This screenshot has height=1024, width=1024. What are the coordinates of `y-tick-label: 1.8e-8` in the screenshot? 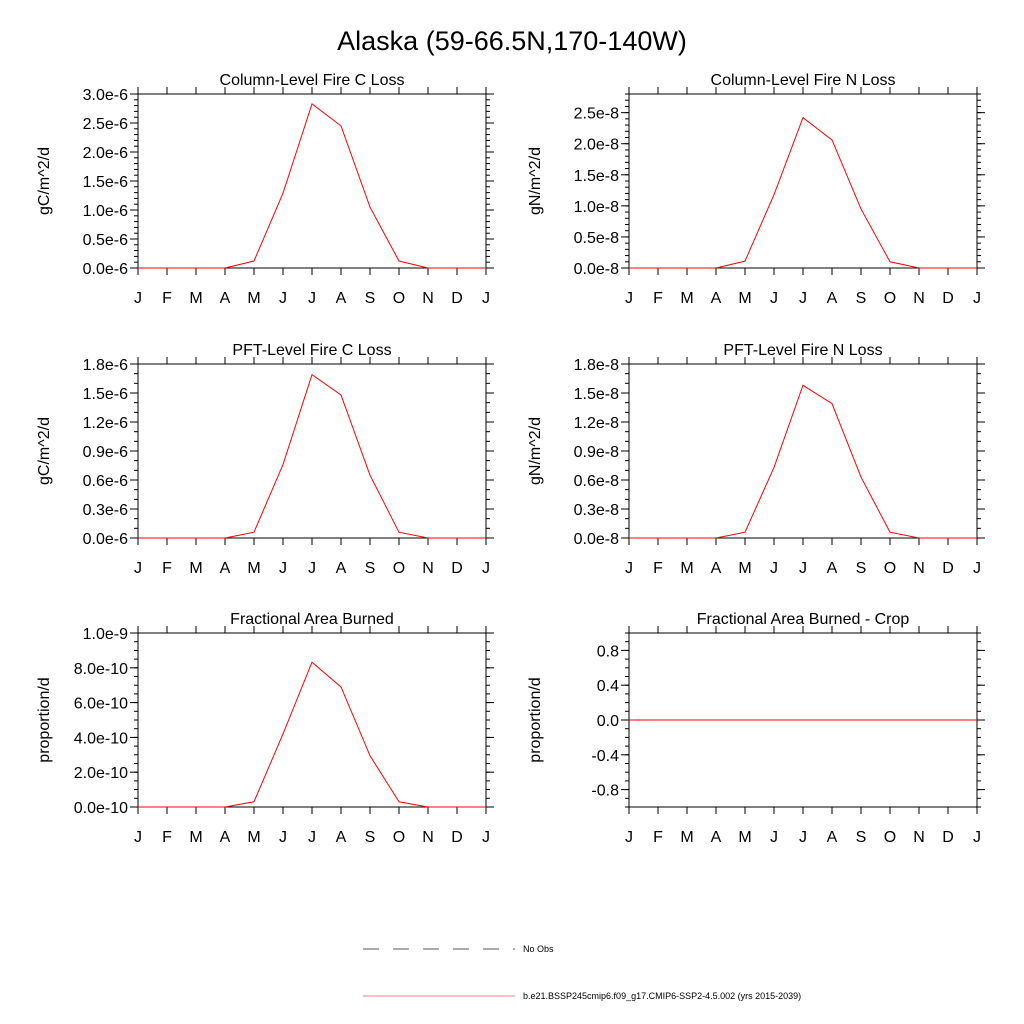 It's located at (596, 365).